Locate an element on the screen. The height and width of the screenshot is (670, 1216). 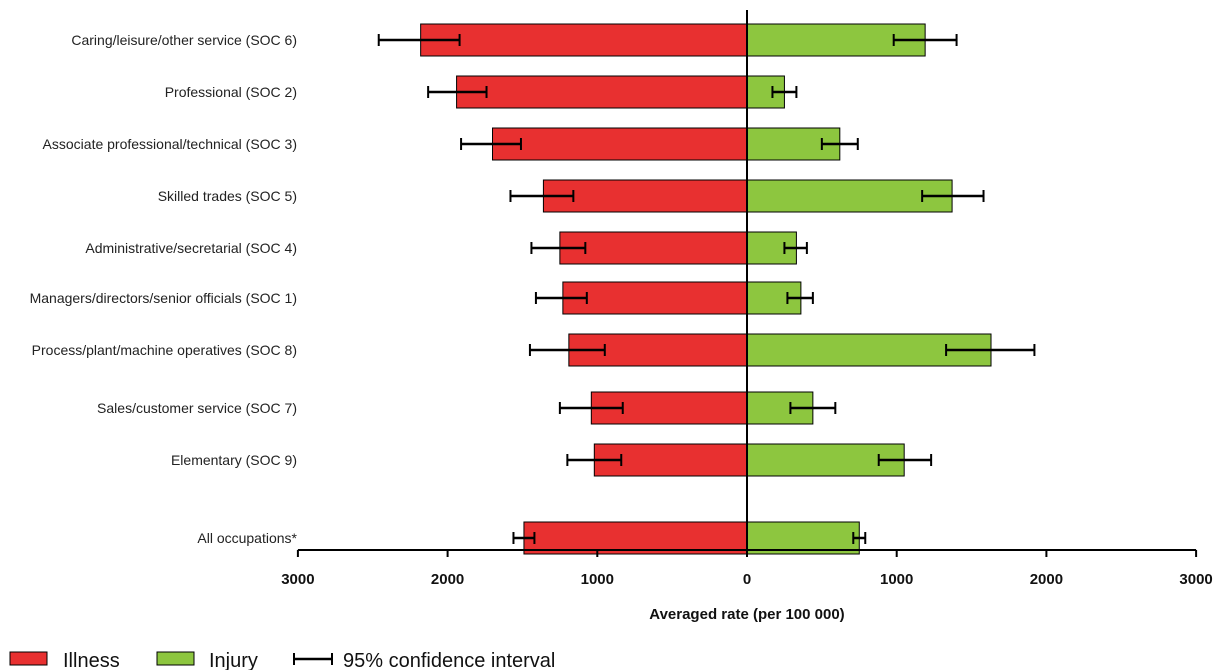
category-label-sales-customer-service-soc-7: Sales/customer service (SOC 7) is located at coordinates (197, 408).